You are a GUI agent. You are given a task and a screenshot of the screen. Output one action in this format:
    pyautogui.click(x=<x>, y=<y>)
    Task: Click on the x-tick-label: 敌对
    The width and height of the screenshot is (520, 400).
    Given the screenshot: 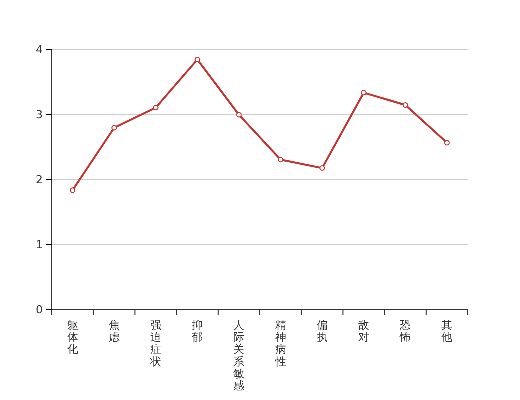 What is the action you would take?
    pyautogui.click(x=364, y=331)
    